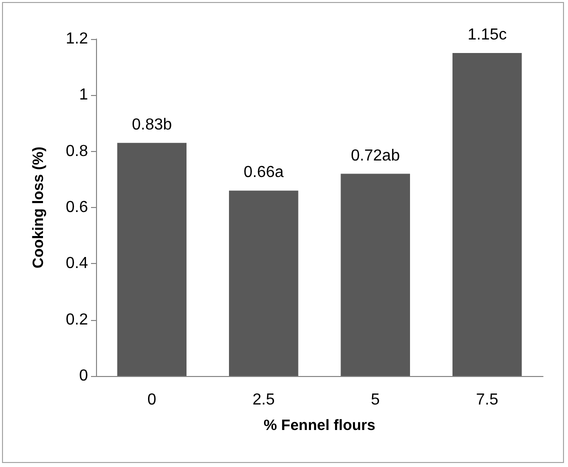 The image size is (568, 467). What do you see at coordinates (83, 95) in the screenshot?
I see `y-tick-label: 1` at bounding box center [83, 95].